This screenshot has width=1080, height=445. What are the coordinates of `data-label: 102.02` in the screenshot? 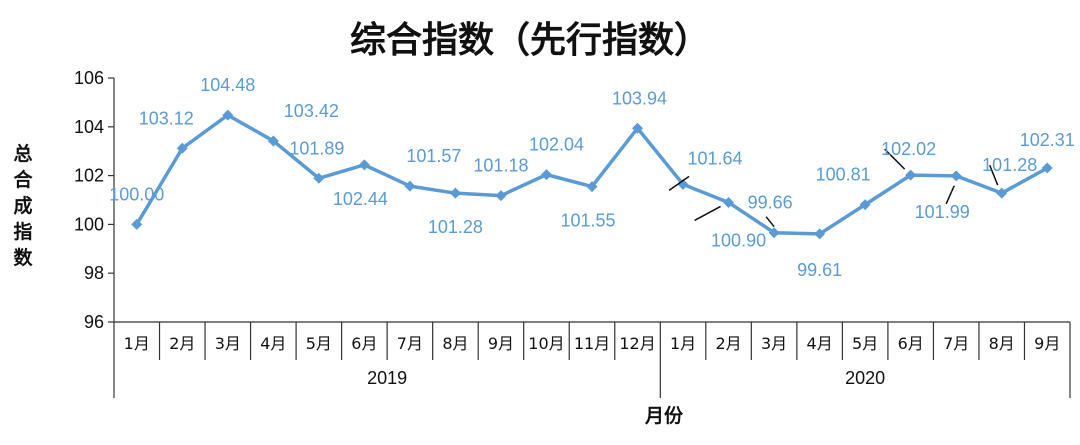 It's located at (908, 149).